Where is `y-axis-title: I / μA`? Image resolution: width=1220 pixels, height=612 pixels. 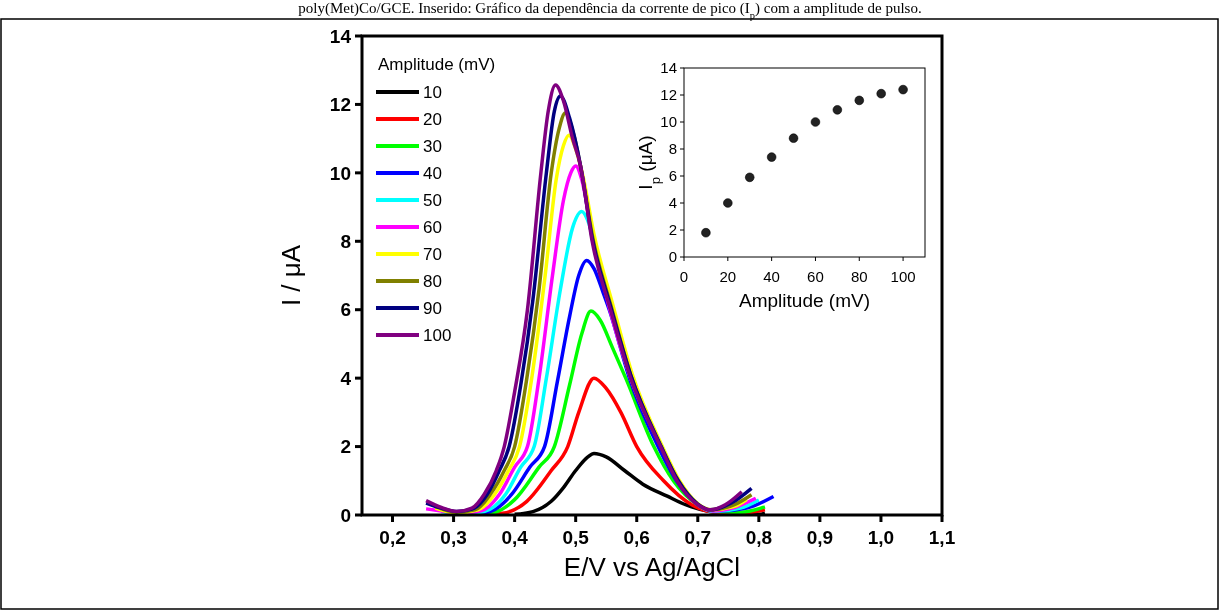
y-axis-title: I / μA is located at coordinates (291, 275).